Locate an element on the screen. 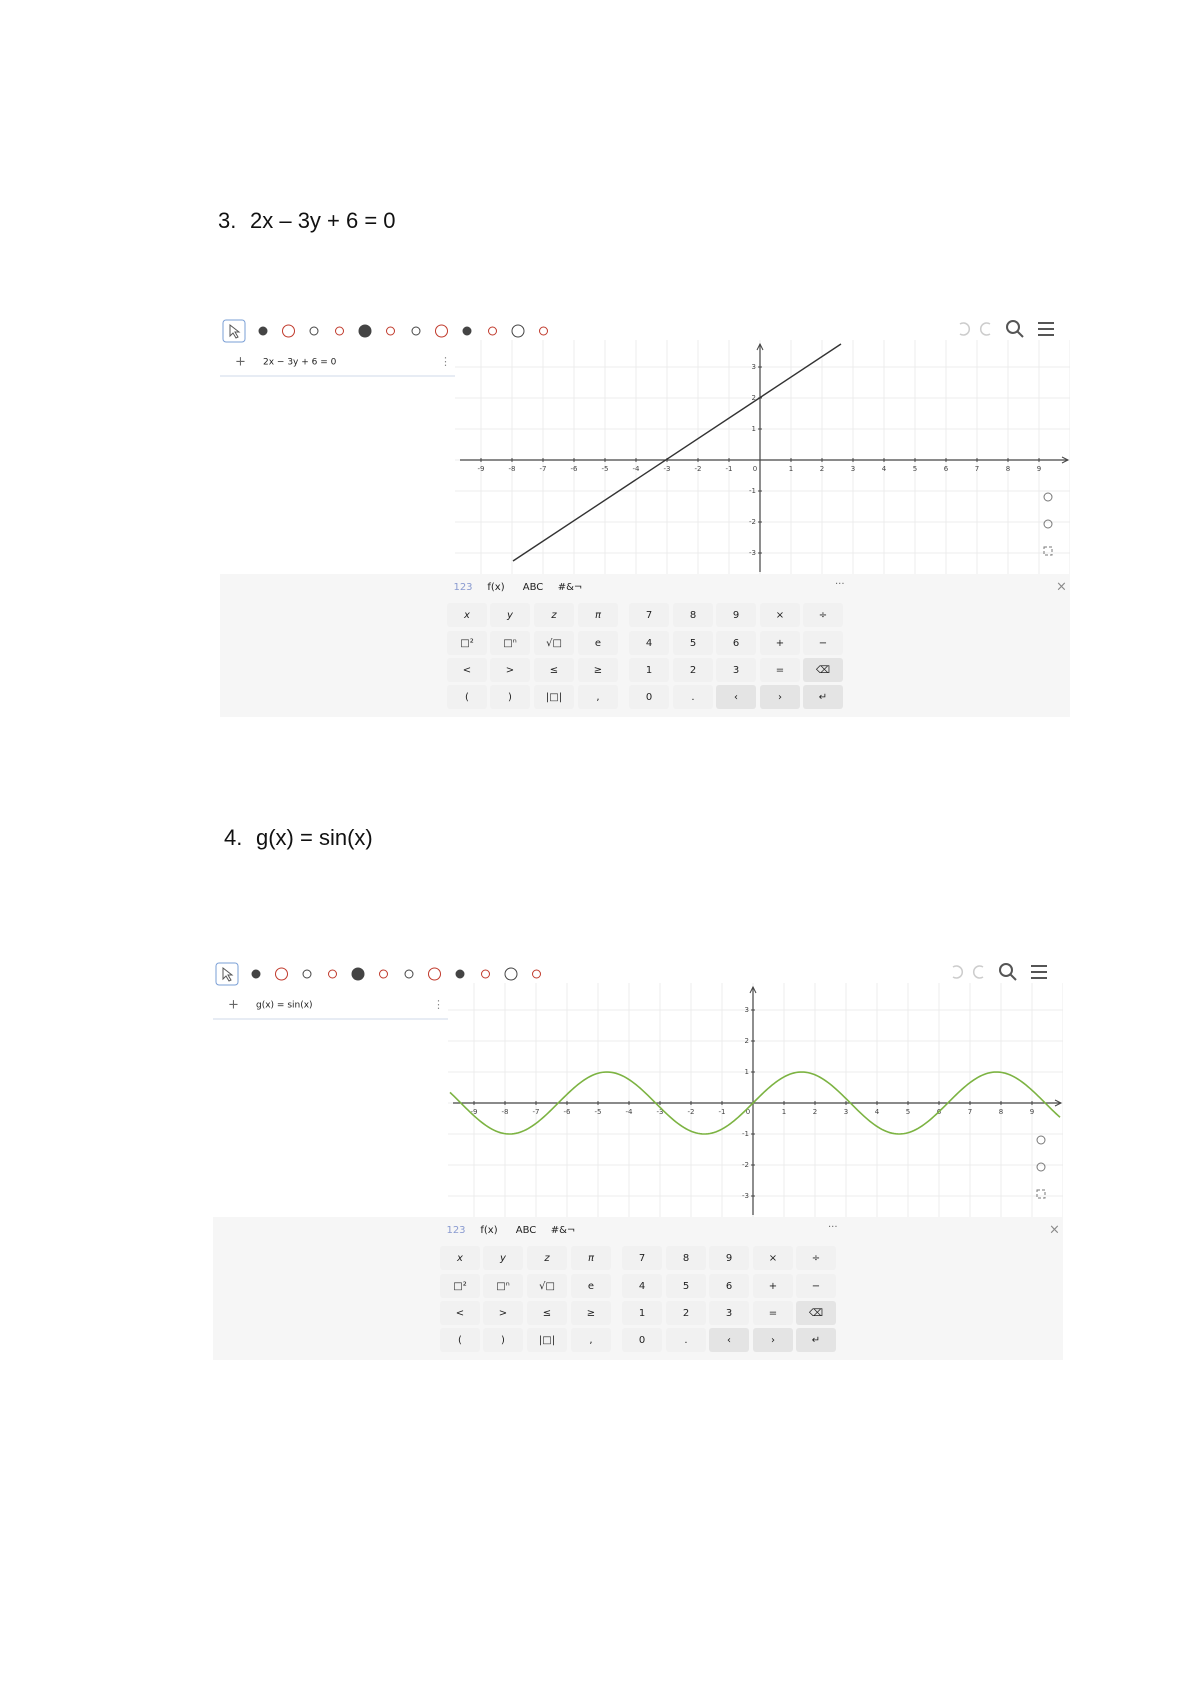 Image resolution: width=1200 pixels, height=1695 pixels. keyboard-tab: ABC is located at coordinates (533, 587).